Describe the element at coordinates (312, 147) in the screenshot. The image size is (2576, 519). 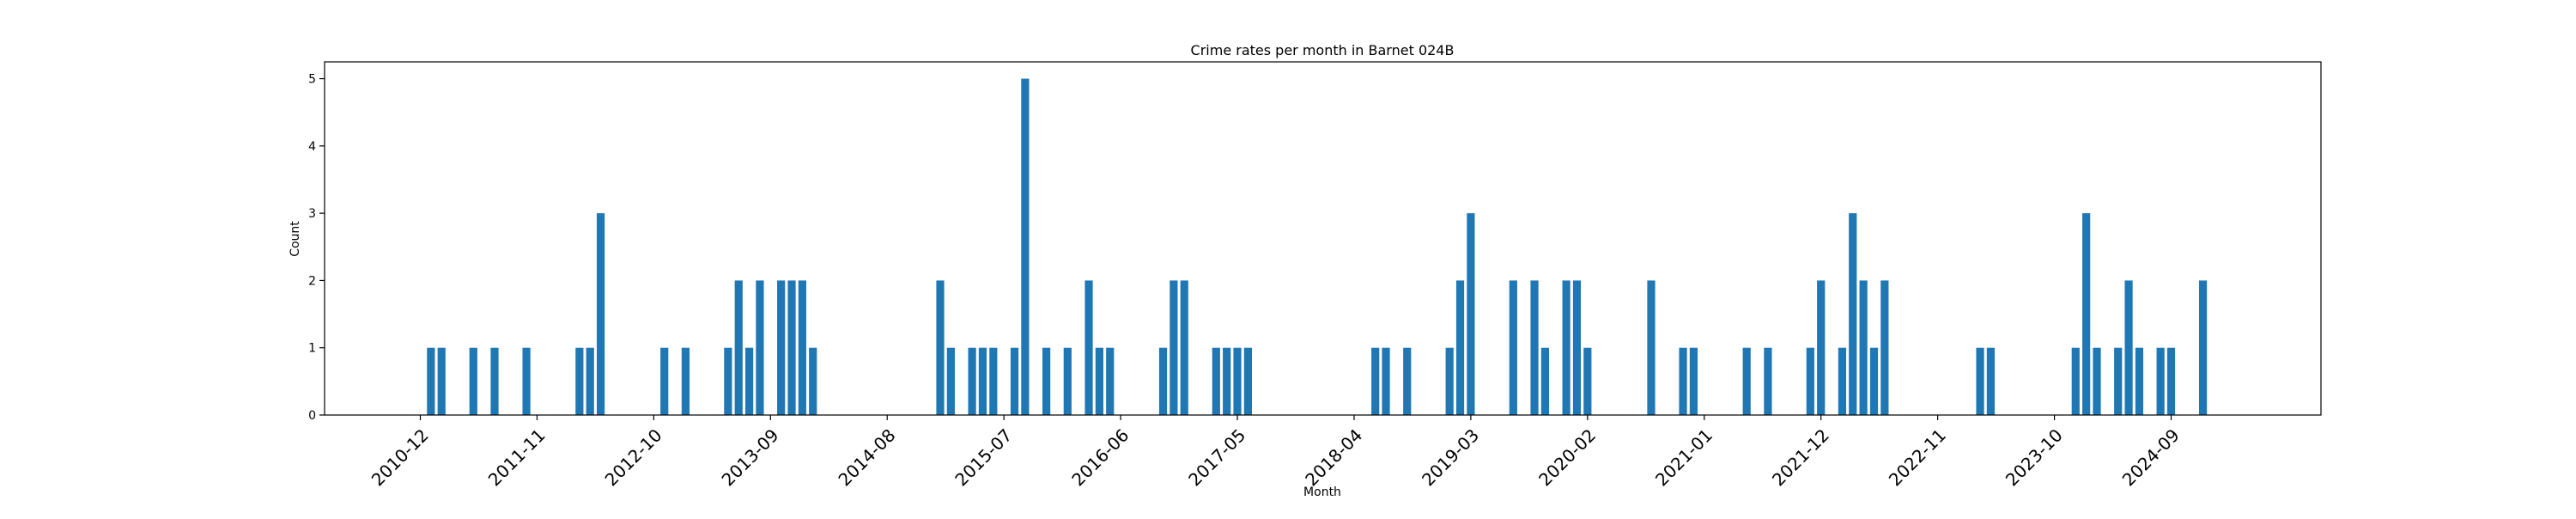
I see `y-tick-label: 4` at that location.